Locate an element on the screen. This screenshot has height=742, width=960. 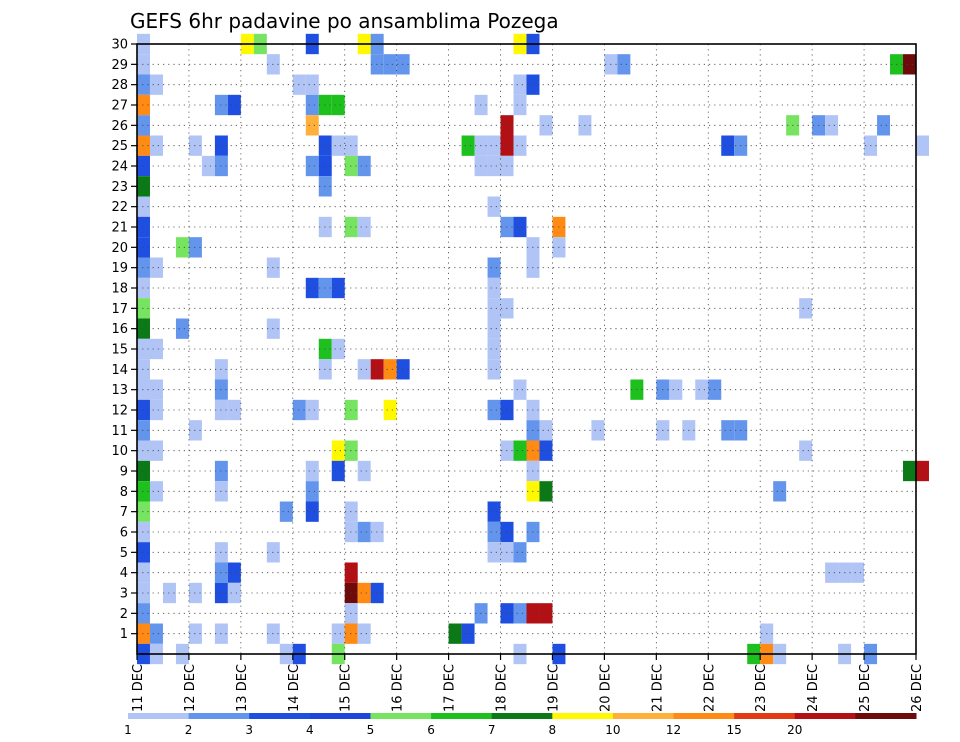
colorbar-level-label: 5 is located at coordinates (371, 730).